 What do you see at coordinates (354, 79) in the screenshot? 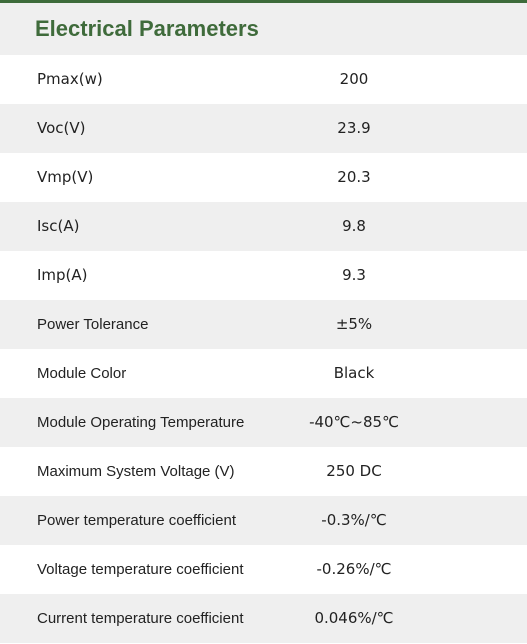
I see `parameter-value: 200` at bounding box center [354, 79].